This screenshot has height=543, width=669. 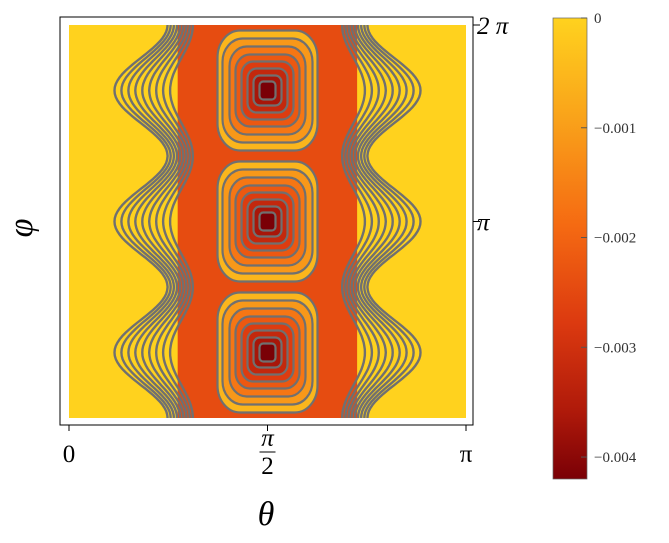 I want to click on colorbar, so click(x=570, y=248).